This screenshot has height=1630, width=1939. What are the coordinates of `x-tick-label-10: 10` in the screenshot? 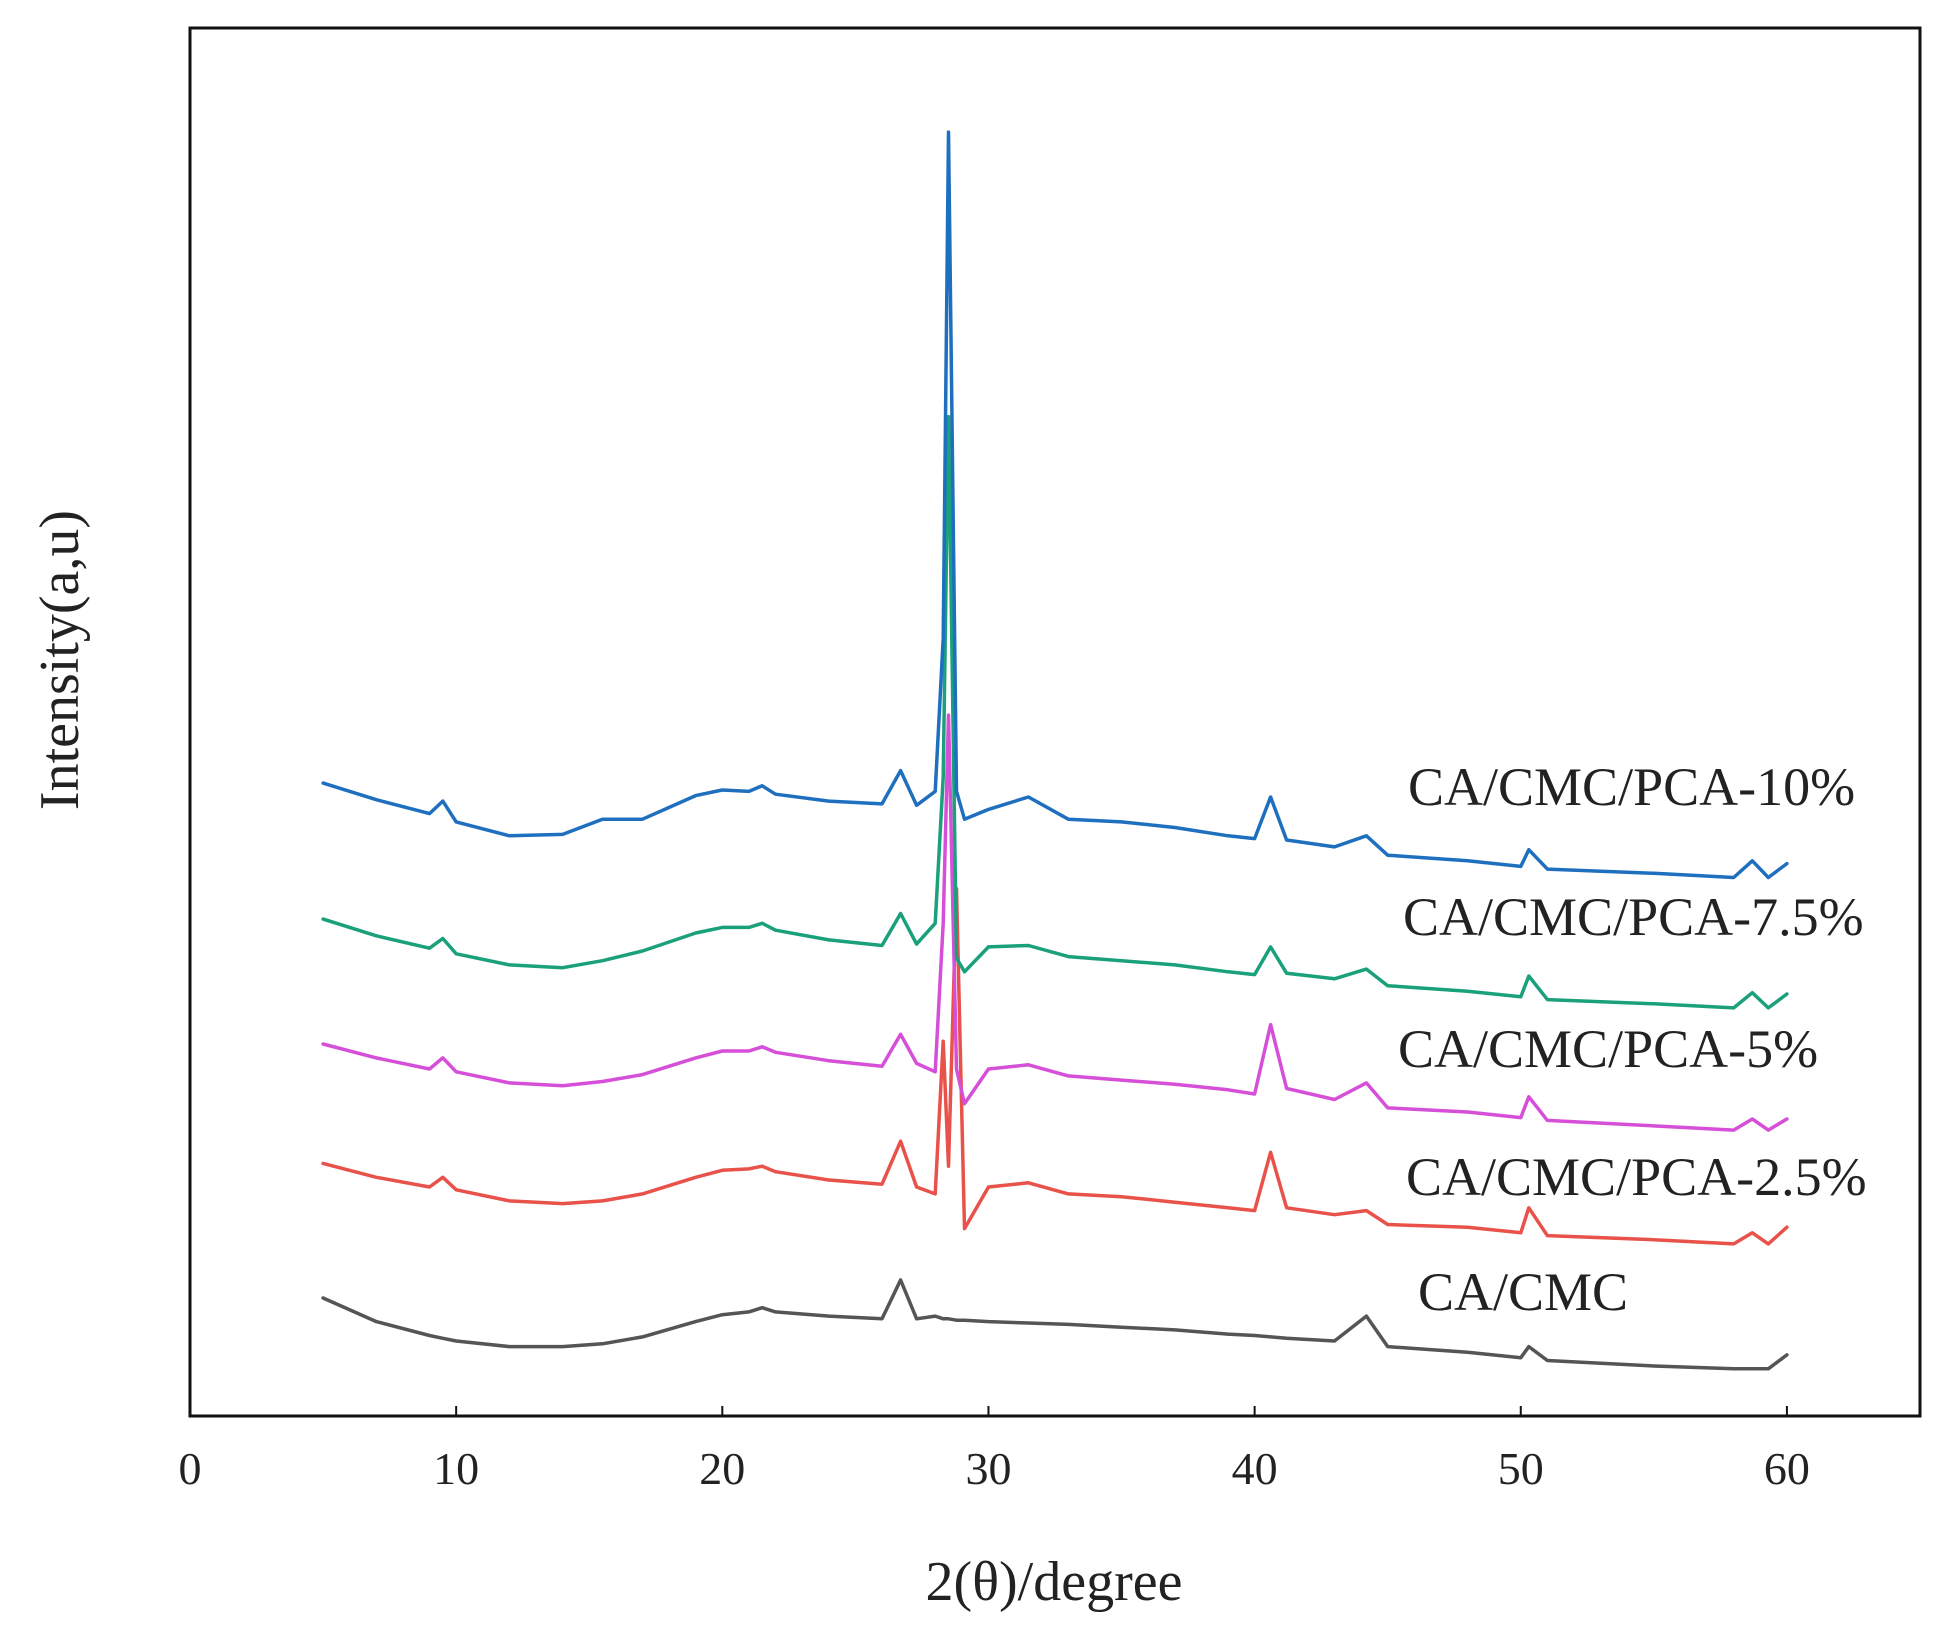 It's located at (456, 1468).